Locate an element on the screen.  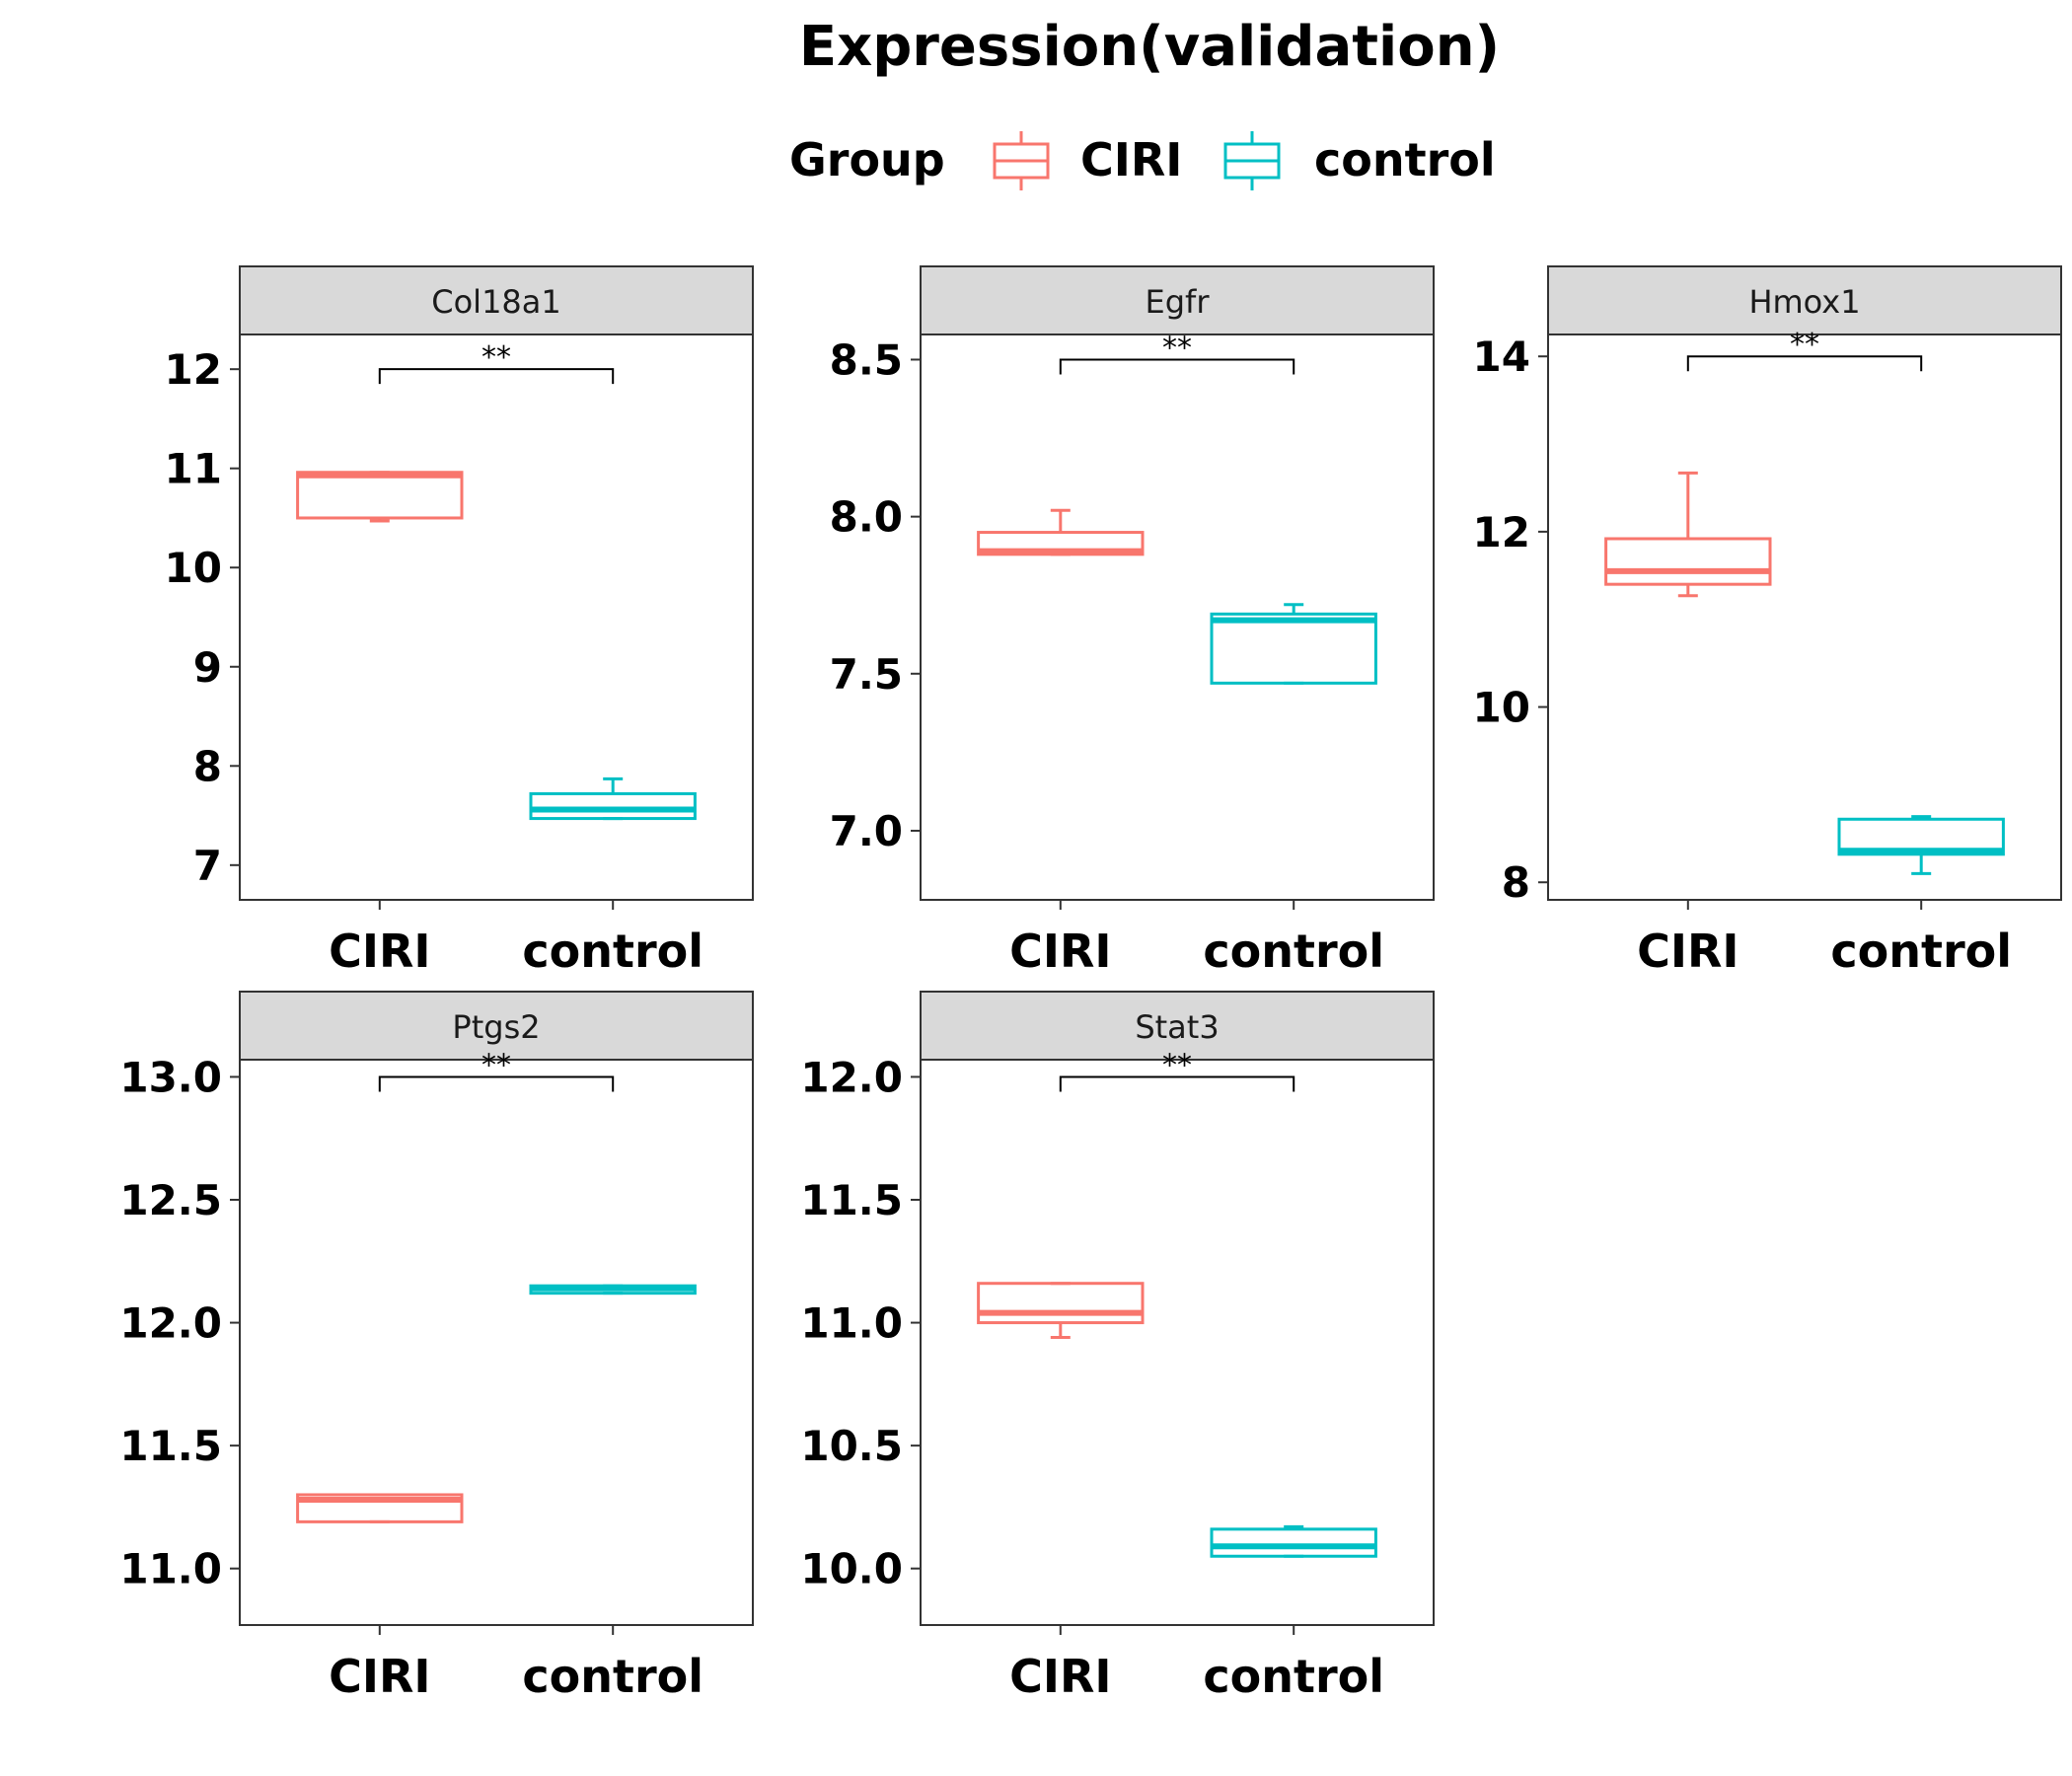
legend-key-control is located at coordinates (1252, 161).